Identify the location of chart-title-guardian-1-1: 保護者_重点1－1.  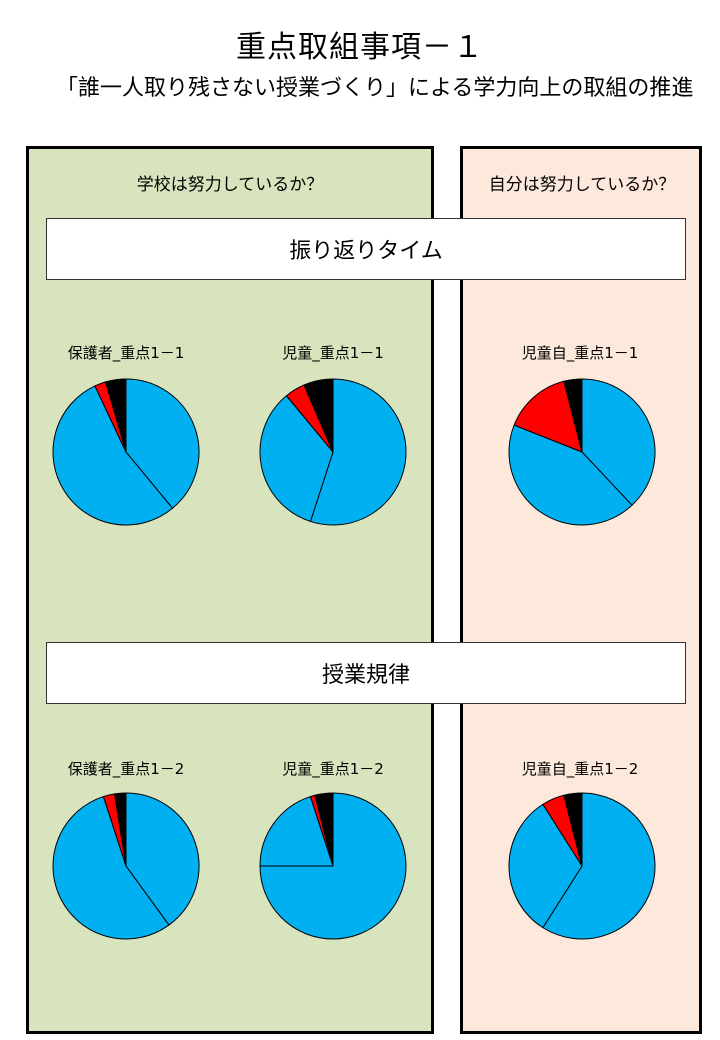
(126, 353).